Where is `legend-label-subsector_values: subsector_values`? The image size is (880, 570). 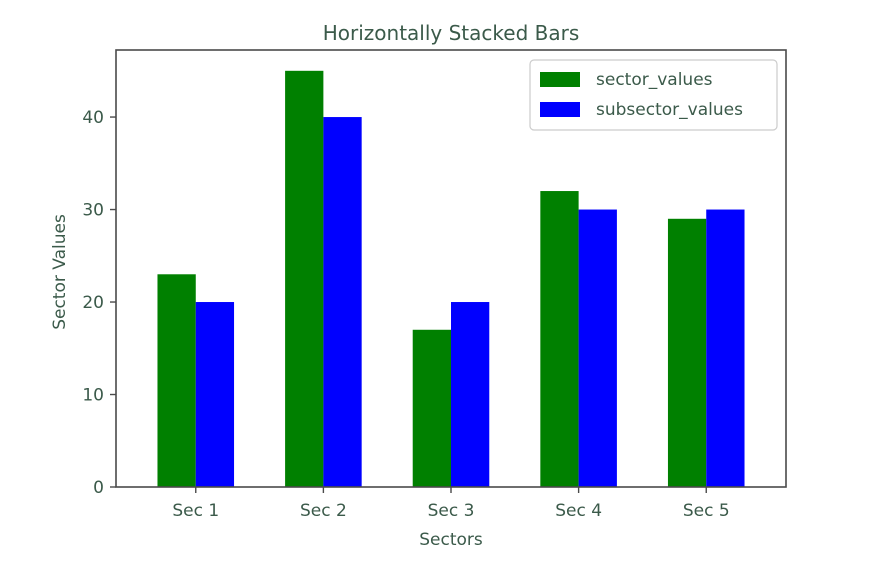
legend-label-subsector_values: subsector_values is located at coordinates (669, 110).